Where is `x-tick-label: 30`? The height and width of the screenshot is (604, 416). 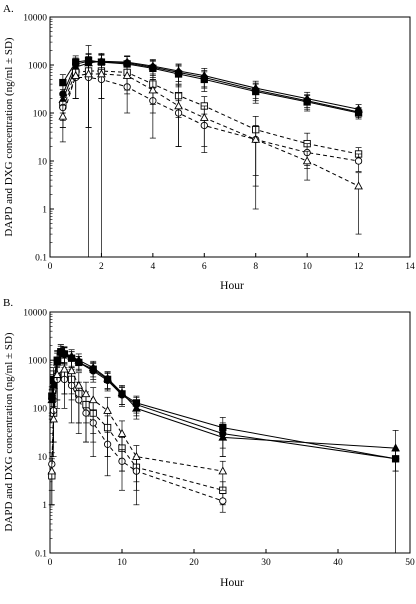
x-tick-label: 30 is located at coordinates (266, 563).